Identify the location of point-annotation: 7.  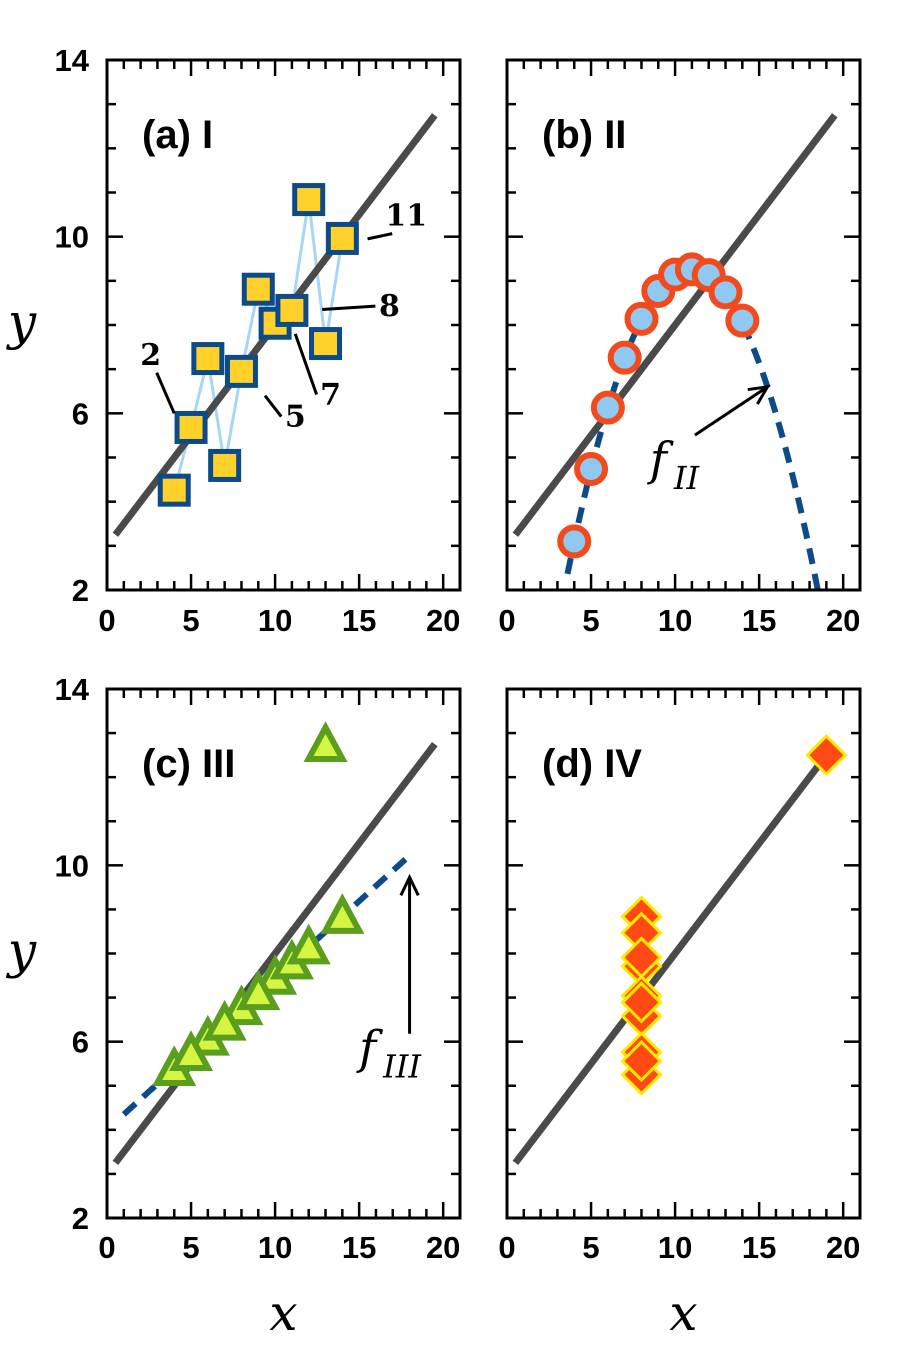
(330, 395).